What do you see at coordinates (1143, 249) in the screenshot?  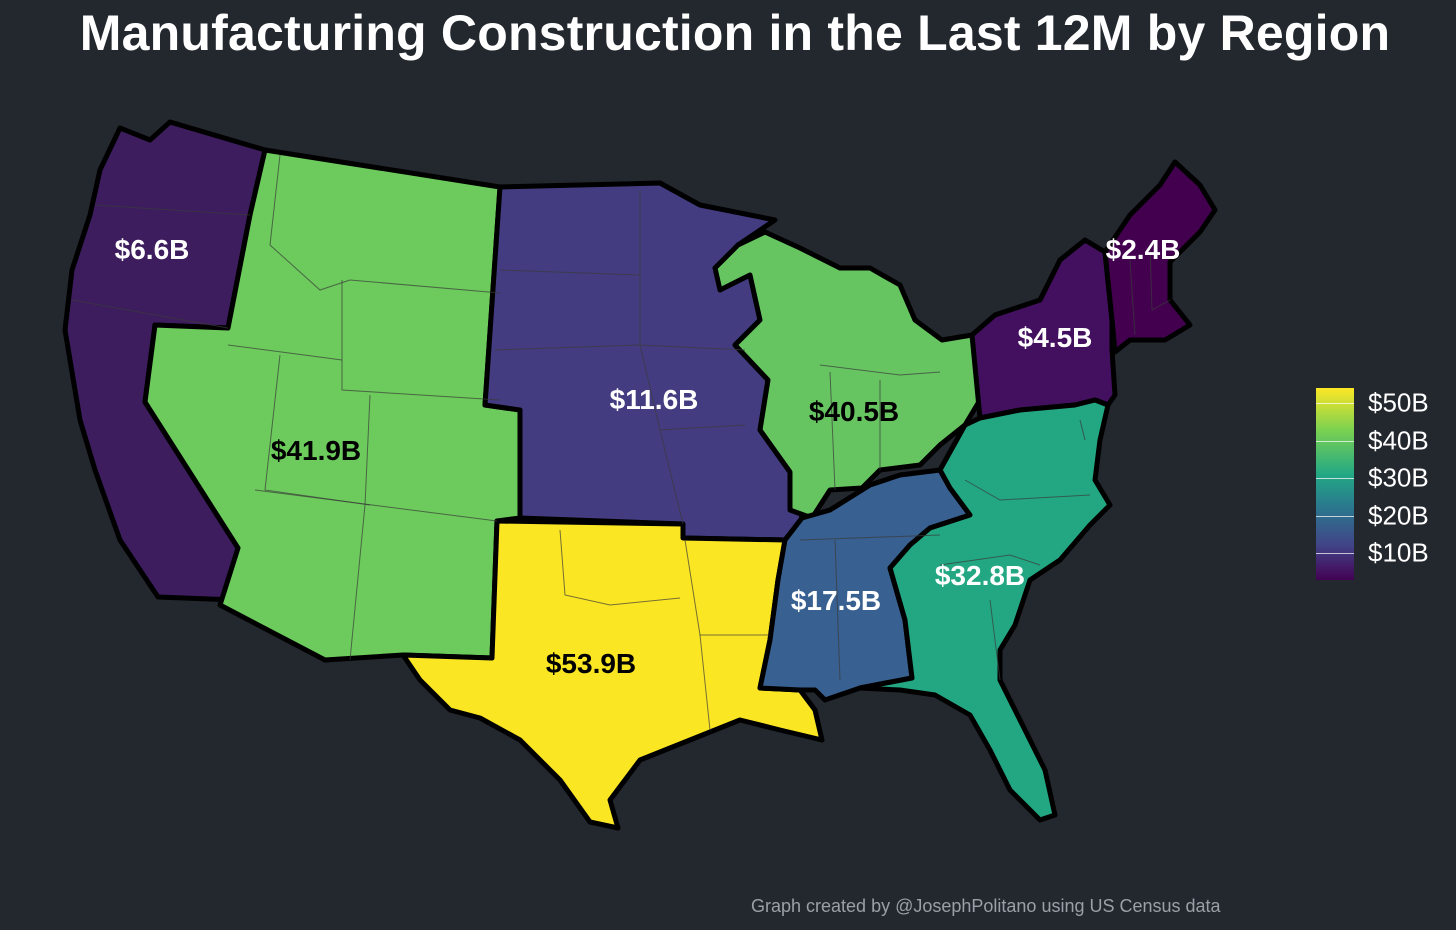 I see `value-label-new-england: $2.4B` at bounding box center [1143, 249].